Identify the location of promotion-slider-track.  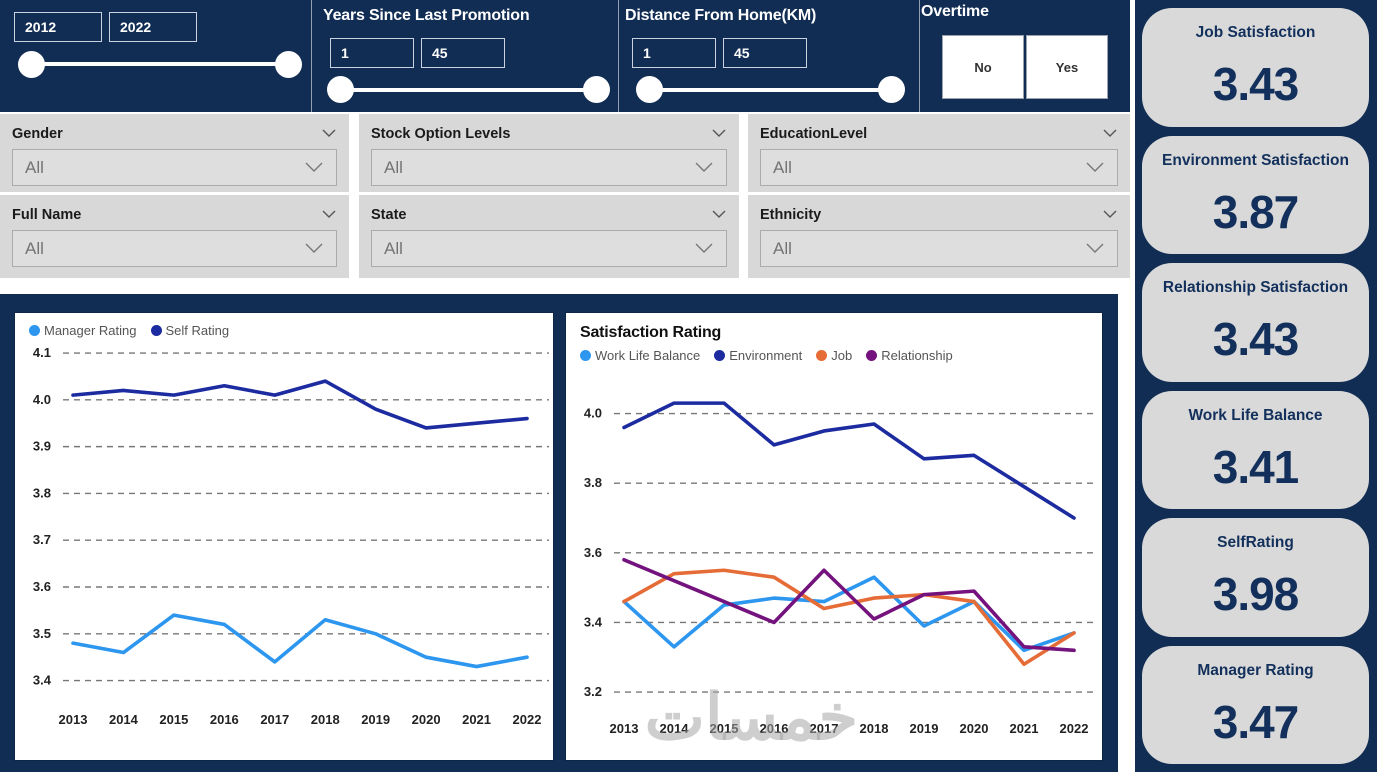
(468, 90).